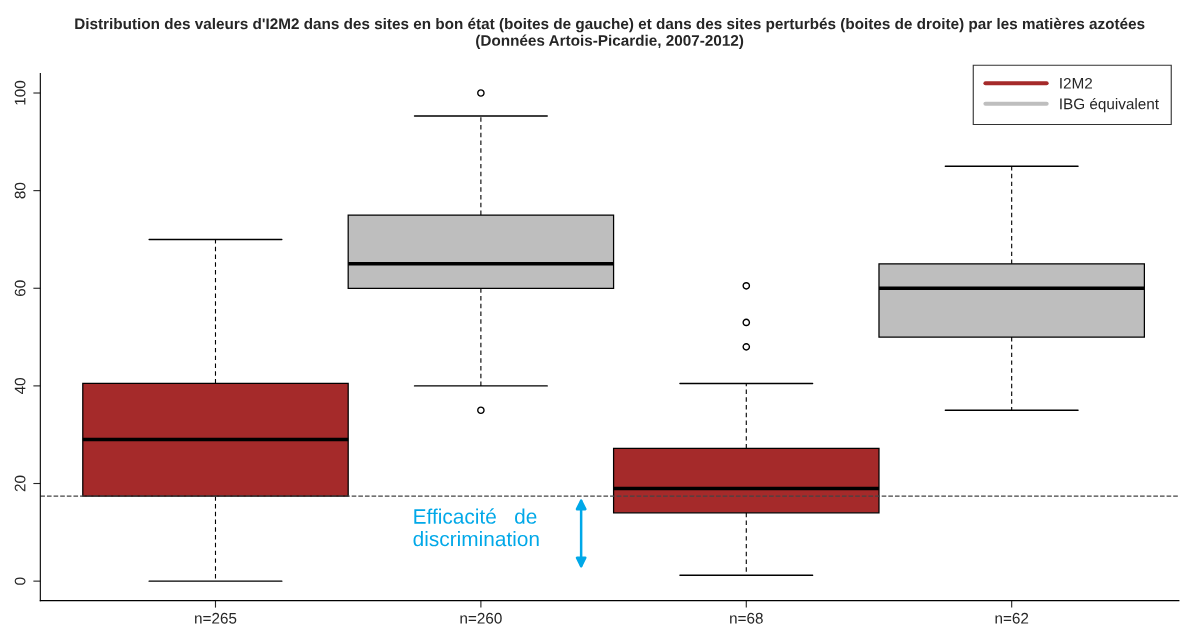  Describe the element at coordinates (1109, 105) in the screenshot. I see `legend-label: IBG équivalent` at that location.